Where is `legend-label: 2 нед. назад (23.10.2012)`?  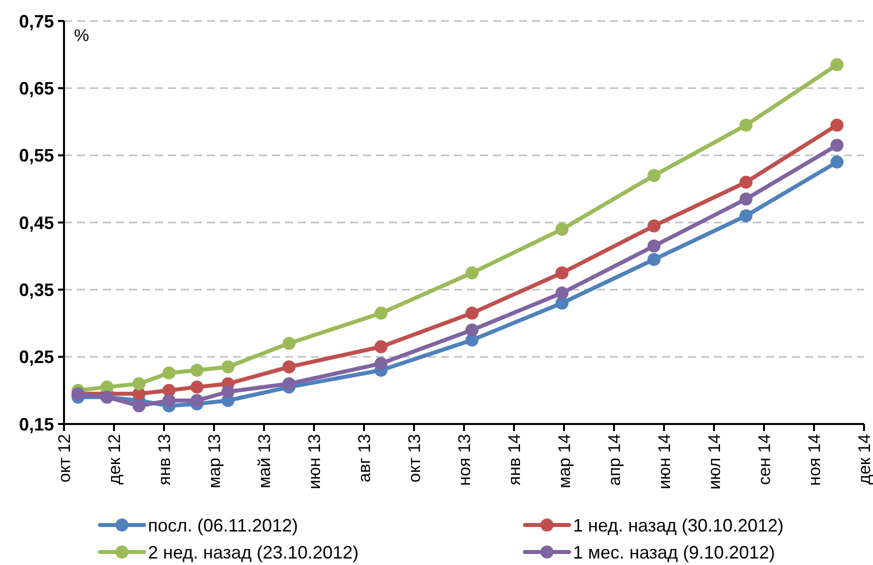
legend-label: 2 нед. назад (23.10.2012) is located at coordinates (253, 552).